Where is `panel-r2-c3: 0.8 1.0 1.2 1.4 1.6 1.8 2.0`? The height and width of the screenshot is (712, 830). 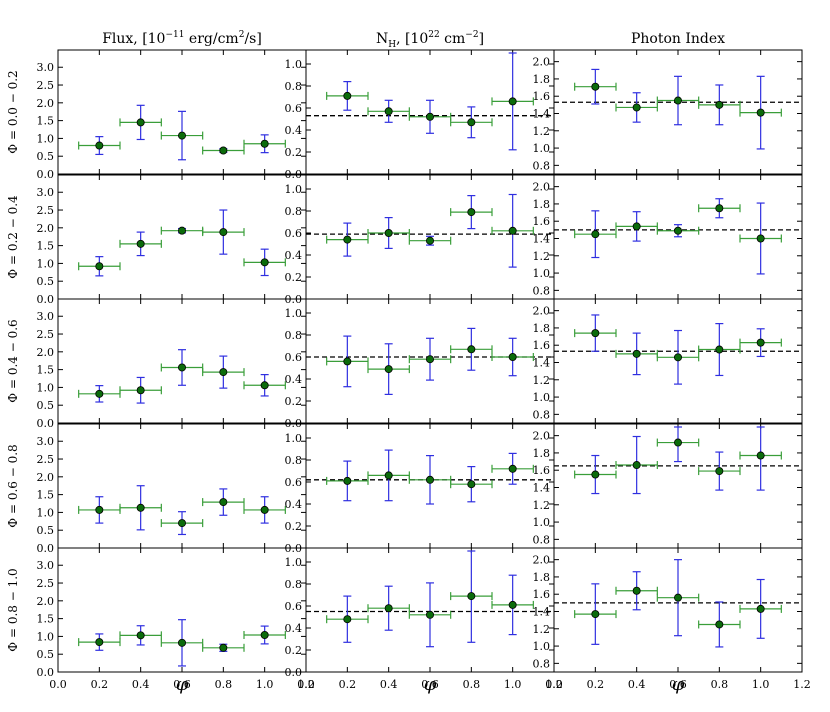 panel-r2-c3: 0.8 1.0 1.2 1.4 1.6 1.8 2.0 is located at coordinates (668, 237).